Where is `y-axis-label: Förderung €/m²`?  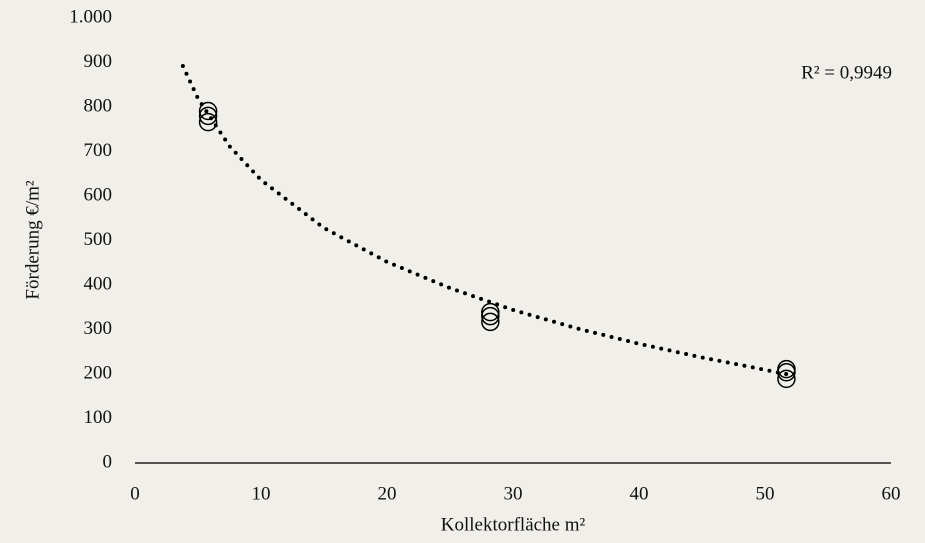 y-axis-label: Förderung €/m² is located at coordinates (32, 239).